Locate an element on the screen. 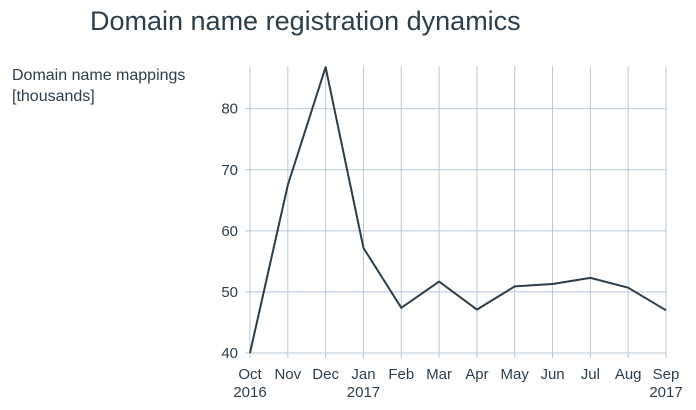 This screenshot has width=696, height=410. x-tick-label: Feb is located at coordinates (401, 374).